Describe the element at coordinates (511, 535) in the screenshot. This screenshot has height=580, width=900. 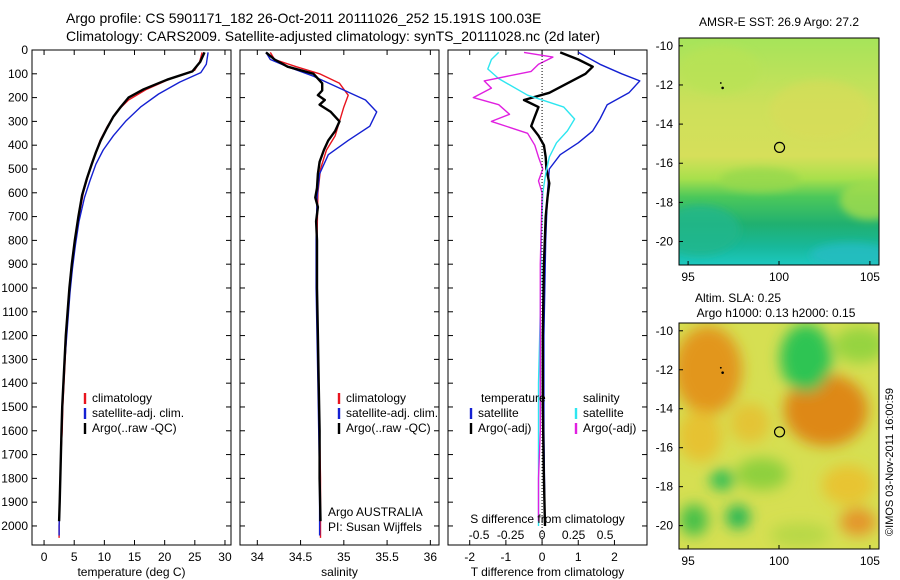
I see `s-tick-label: -0.25` at that location.